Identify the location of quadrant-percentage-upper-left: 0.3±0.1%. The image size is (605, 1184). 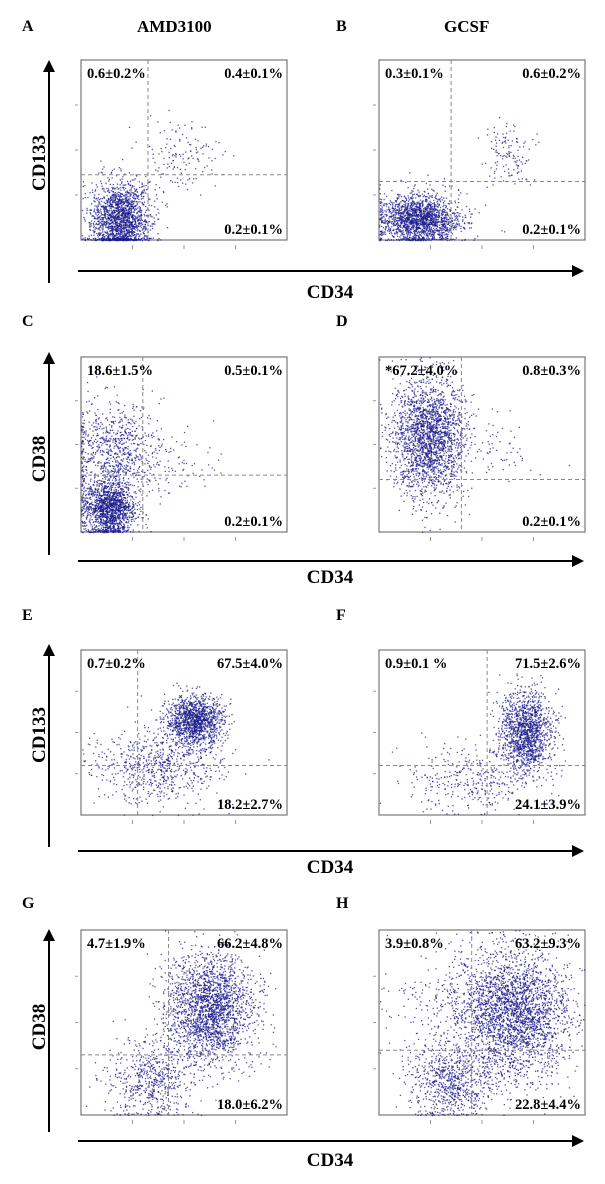
(414, 74).